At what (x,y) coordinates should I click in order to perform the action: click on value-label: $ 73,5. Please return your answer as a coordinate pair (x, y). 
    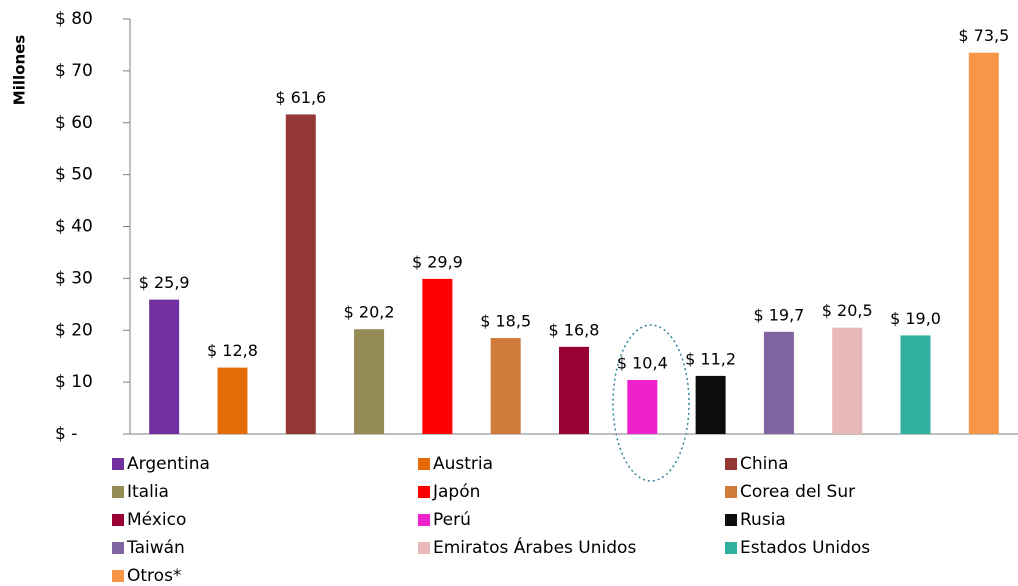
    Looking at the image, I should click on (983, 35).